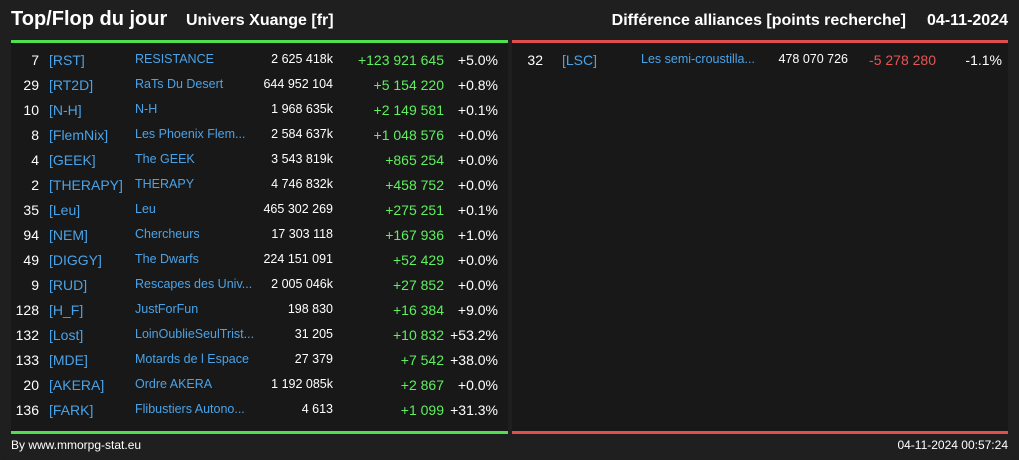  Describe the element at coordinates (31, 210) in the screenshot. I see `alliance-rank: 35` at that location.